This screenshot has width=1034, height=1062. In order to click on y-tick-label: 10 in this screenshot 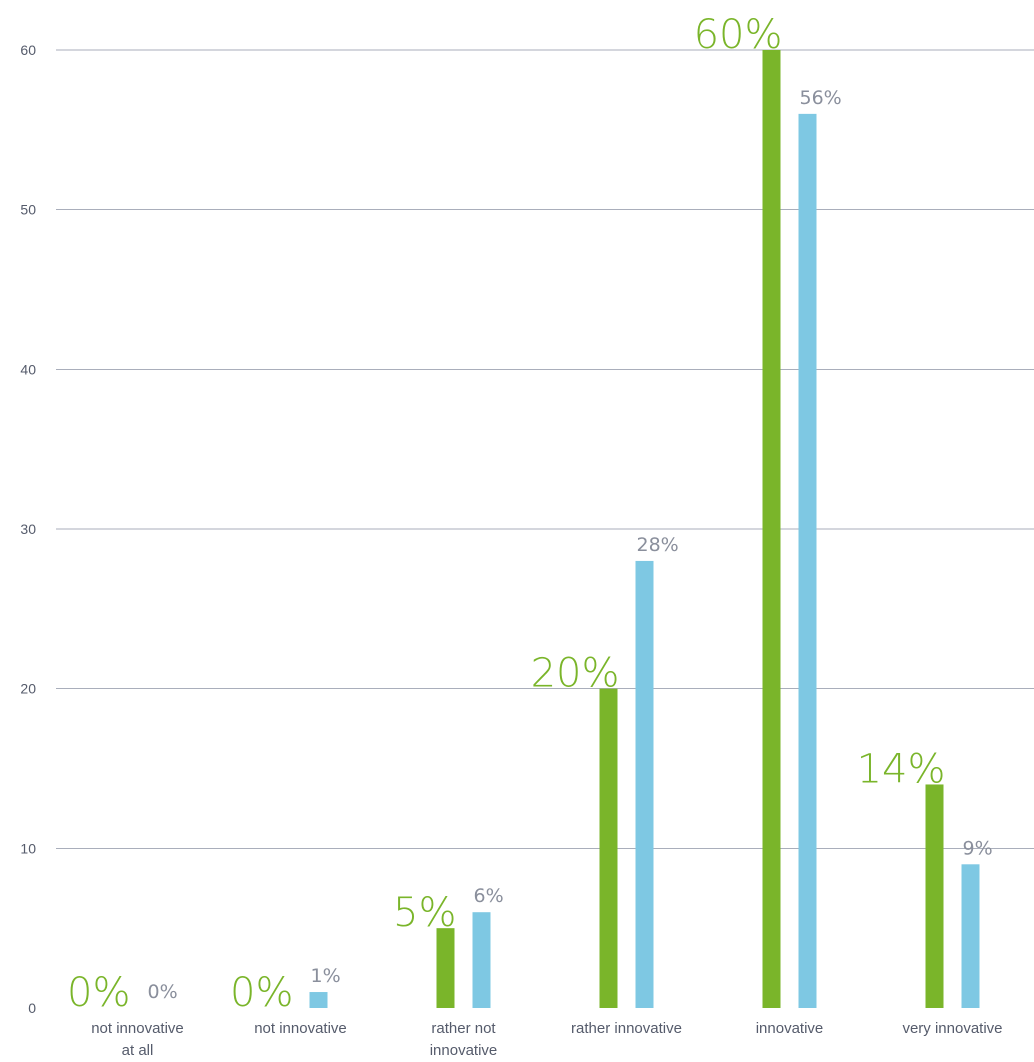, I will do `click(28, 848)`.